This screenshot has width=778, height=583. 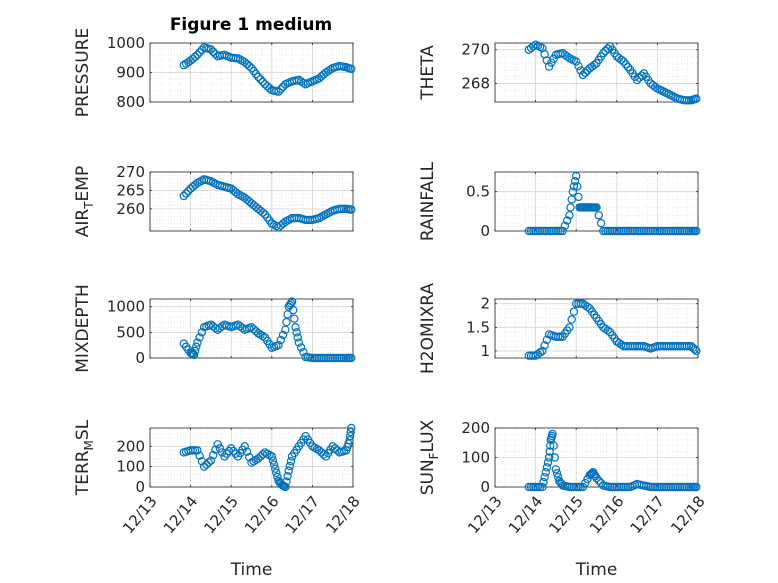 What do you see at coordinates (485, 351) in the screenshot?
I see `y-tick-label: 1` at bounding box center [485, 351].